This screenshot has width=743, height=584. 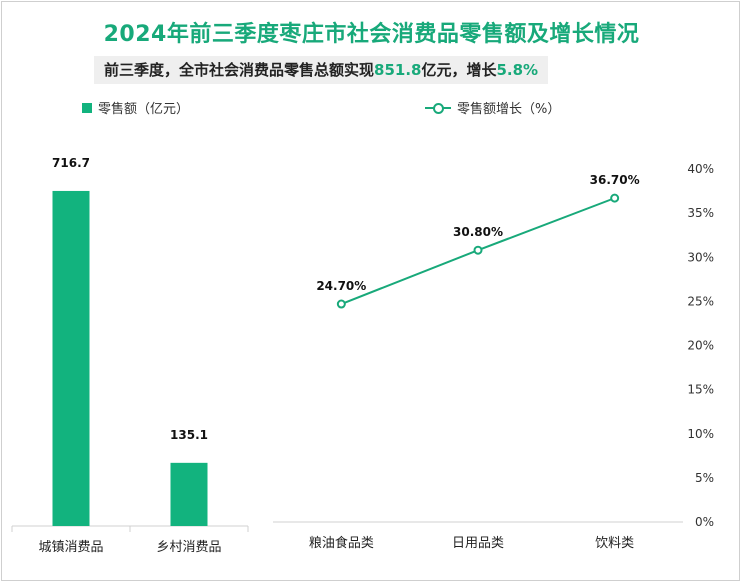 I want to click on bar-value-label-1: 716.7, so click(x=71, y=163).